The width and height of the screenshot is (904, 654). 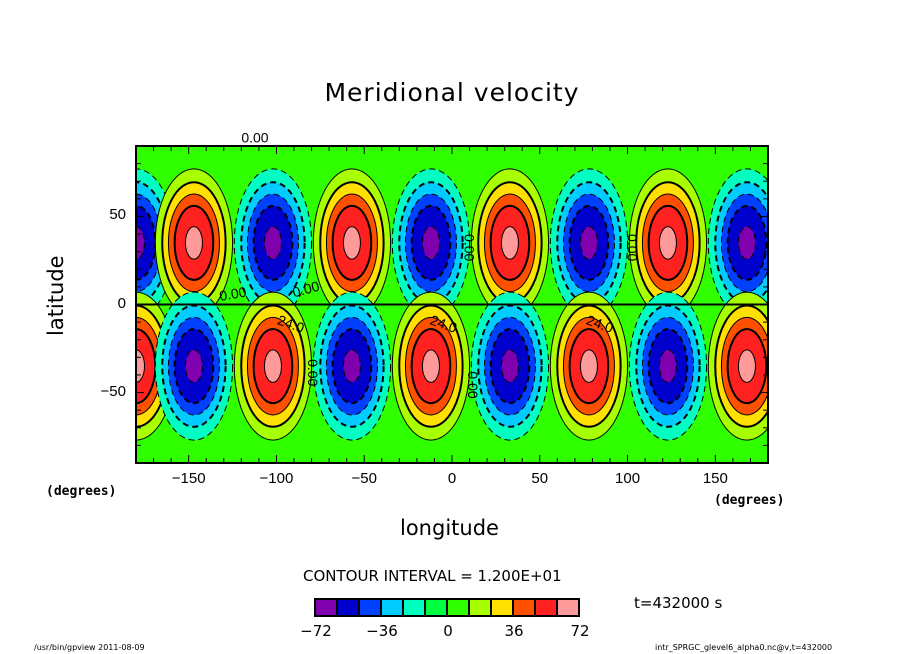 What do you see at coordinates (452, 92) in the screenshot?
I see `chart-title: Meridional velocity` at bounding box center [452, 92].